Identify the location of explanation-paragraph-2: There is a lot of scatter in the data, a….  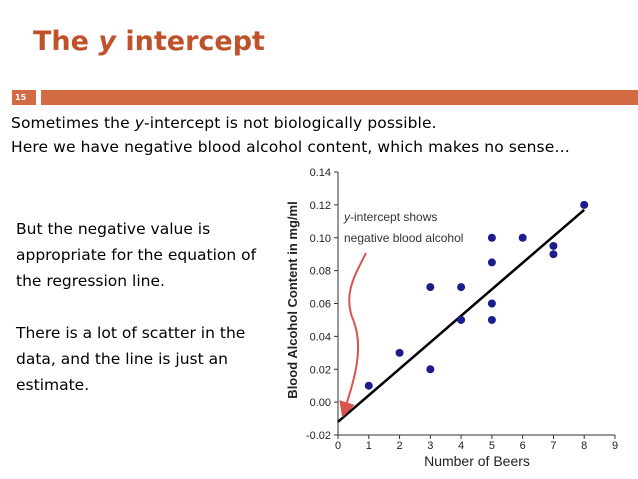
(131, 359).